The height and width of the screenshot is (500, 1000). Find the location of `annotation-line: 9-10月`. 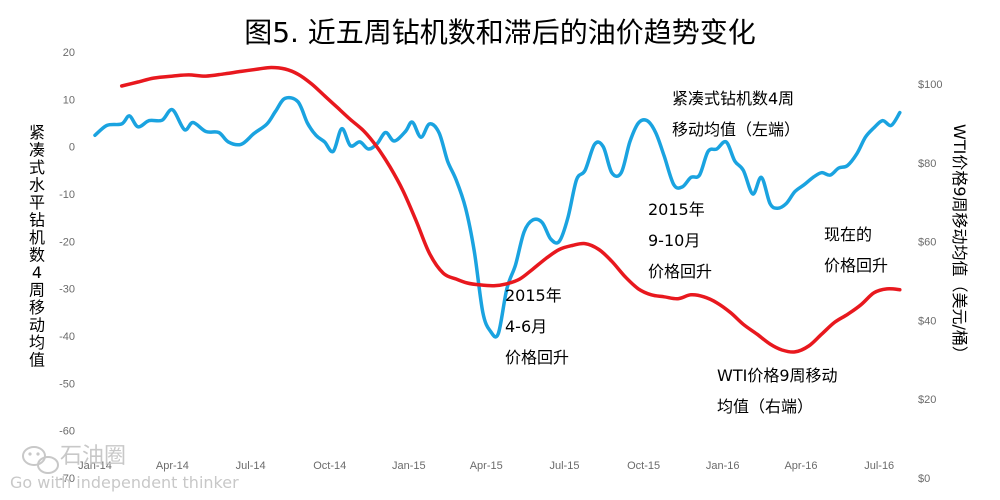

annotation-line: 9-10月 is located at coordinates (674, 240).